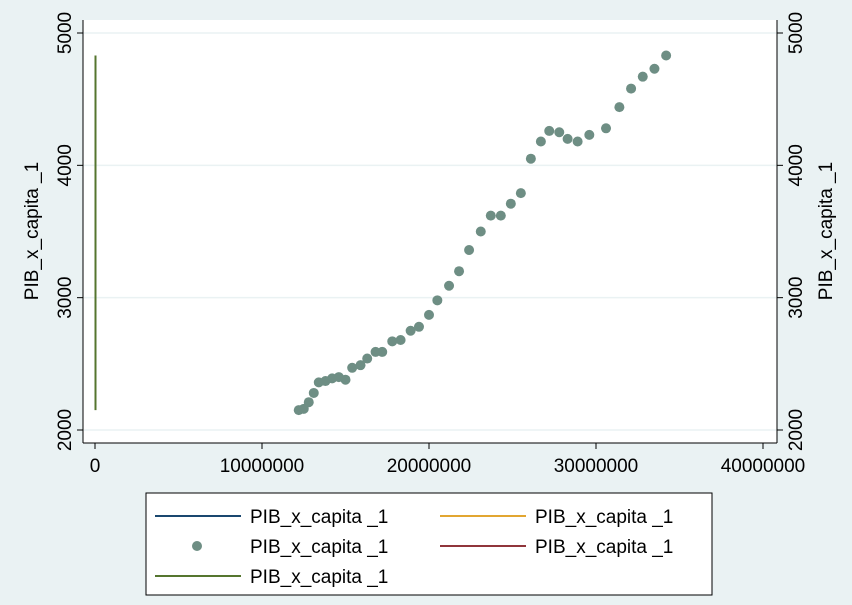  What do you see at coordinates (319, 517) in the screenshot?
I see `legend-label-0: PIB_x_capita _1` at bounding box center [319, 517].